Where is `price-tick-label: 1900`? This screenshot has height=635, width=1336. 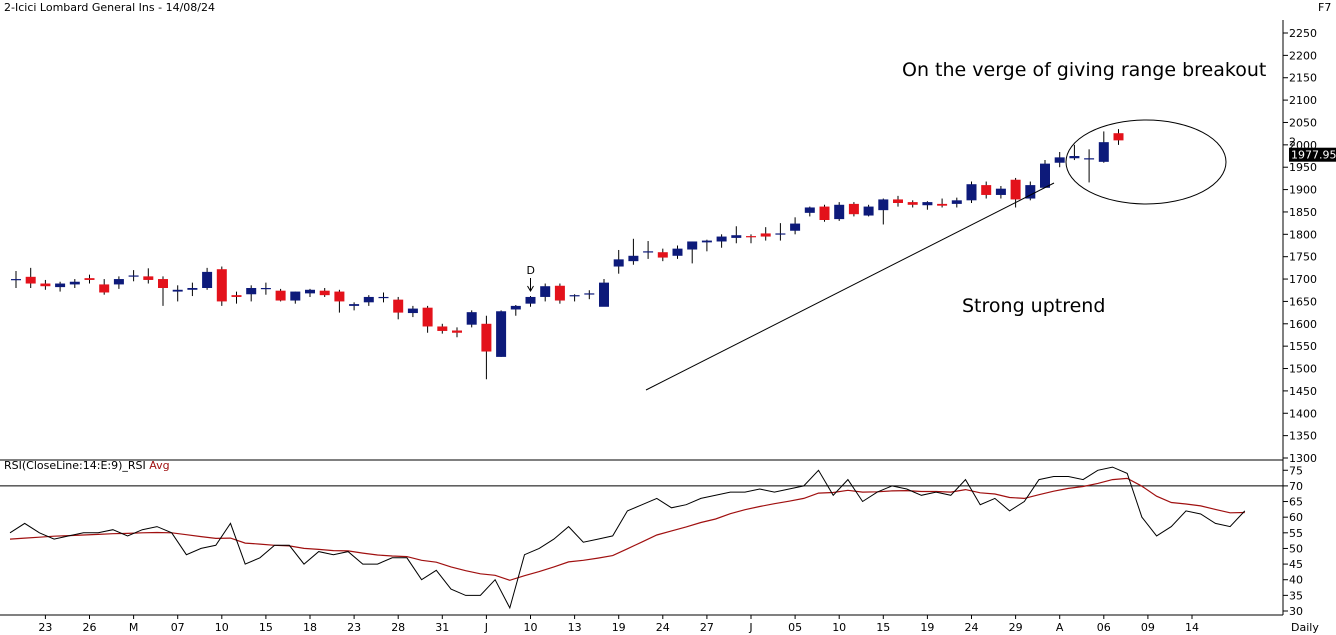 price-tick-label: 1900 is located at coordinates (1303, 190).